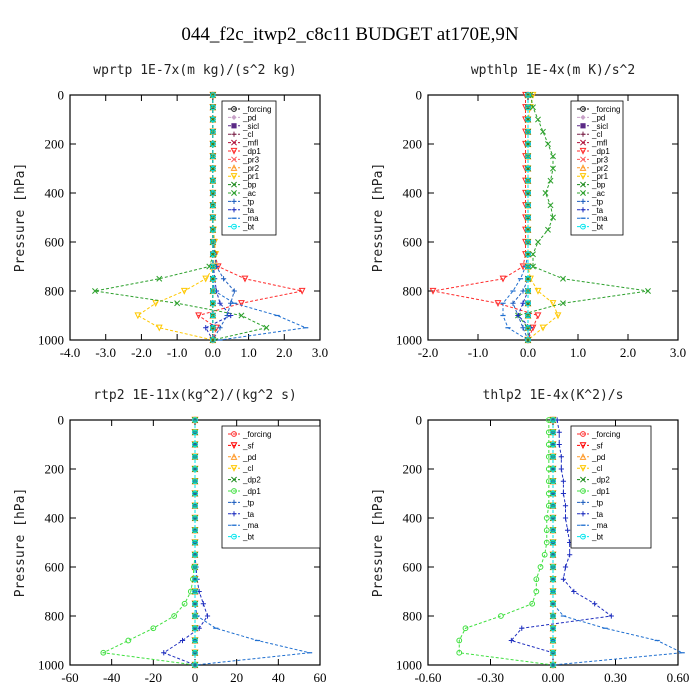 This screenshot has width=700, height=700. Describe the element at coordinates (413, 144) in the screenshot. I see `y-tick-label: 200` at that location.